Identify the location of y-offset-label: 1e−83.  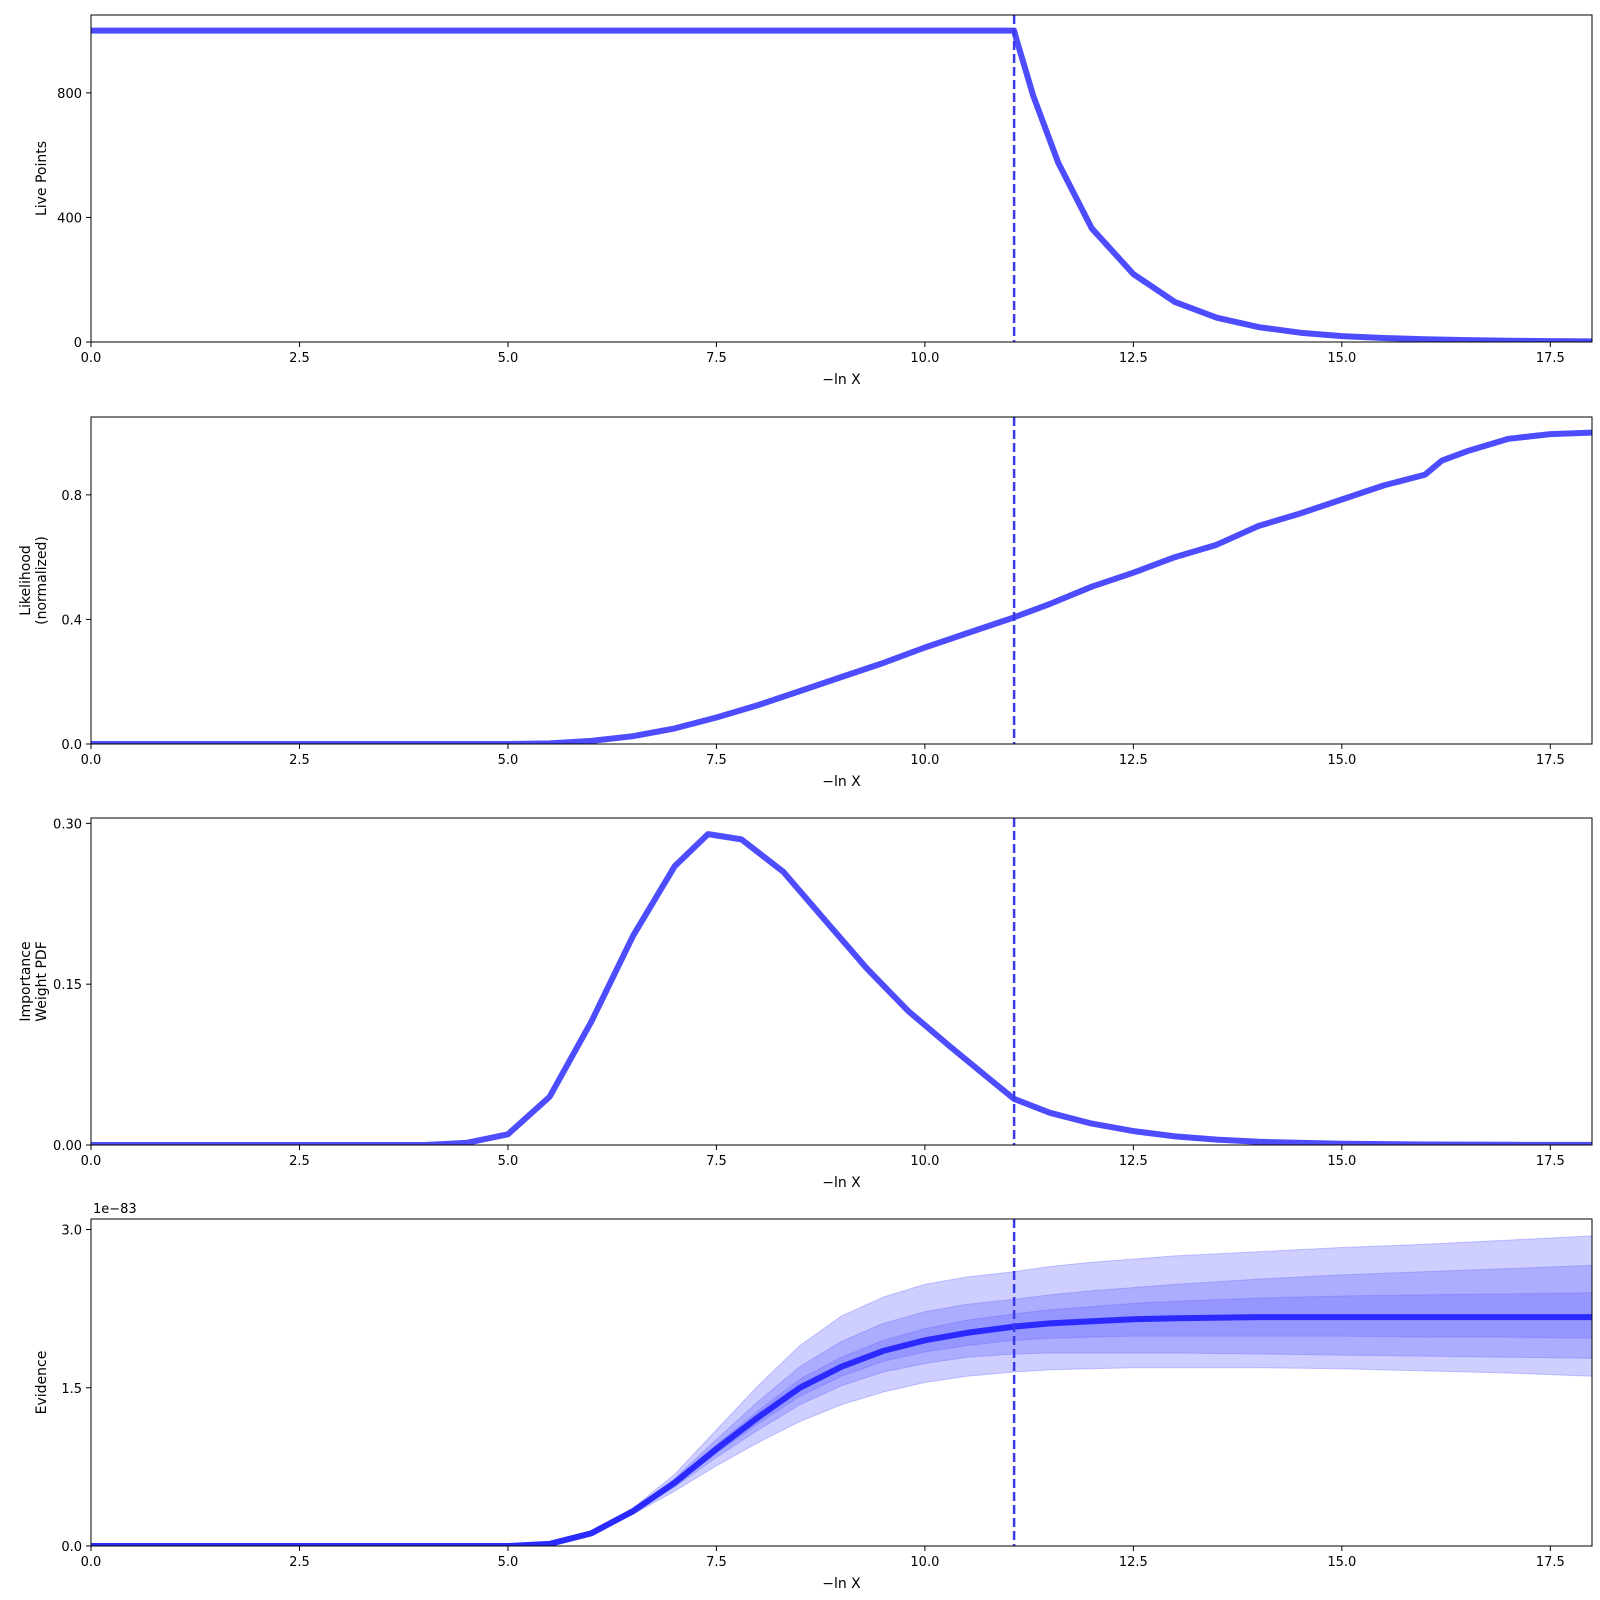
(115, 1209).